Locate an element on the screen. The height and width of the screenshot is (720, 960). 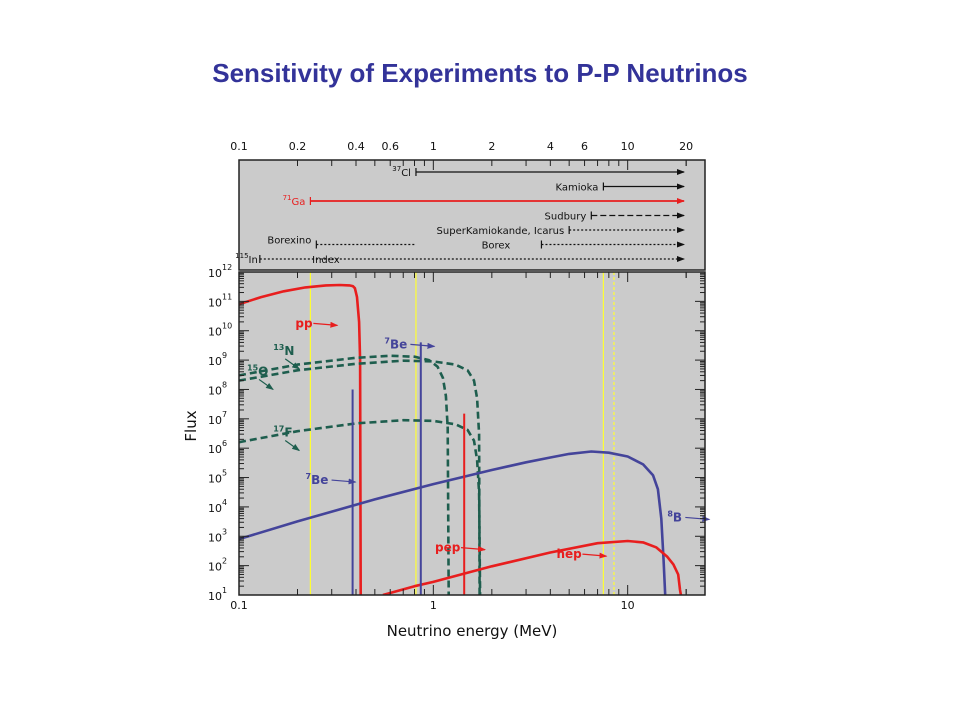
annotation-b-8: 8B is located at coordinates (674, 516).